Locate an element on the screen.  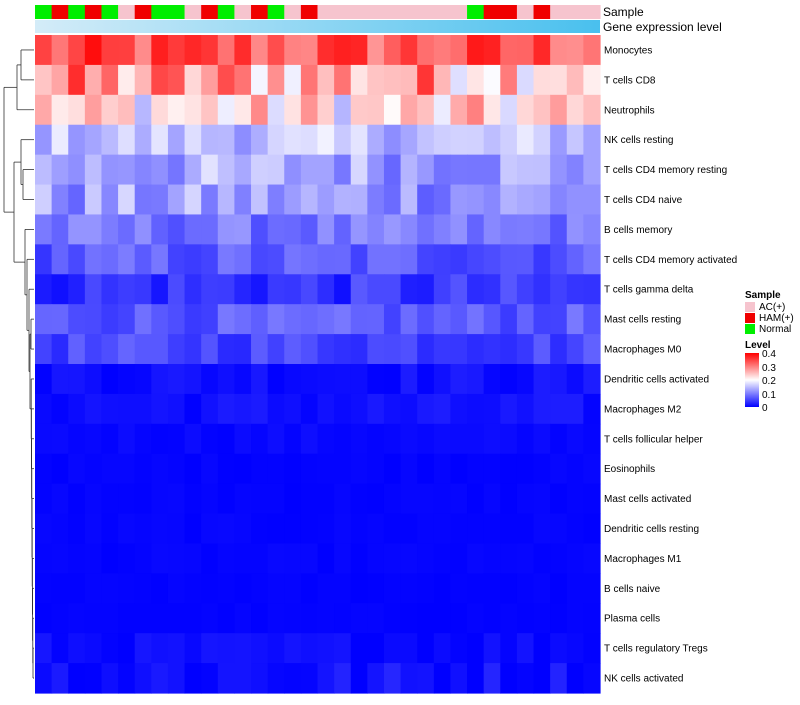
row-label: Mast cells activated is located at coordinates (647, 499).